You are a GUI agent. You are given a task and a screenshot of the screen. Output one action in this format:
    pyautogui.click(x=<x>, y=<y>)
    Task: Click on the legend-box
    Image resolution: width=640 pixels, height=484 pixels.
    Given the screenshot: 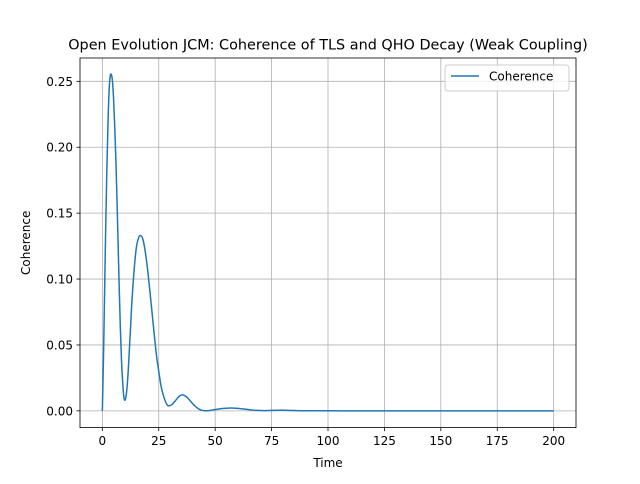 What is the action you would take?
    pyautogui.click(x=507, y=78)
    